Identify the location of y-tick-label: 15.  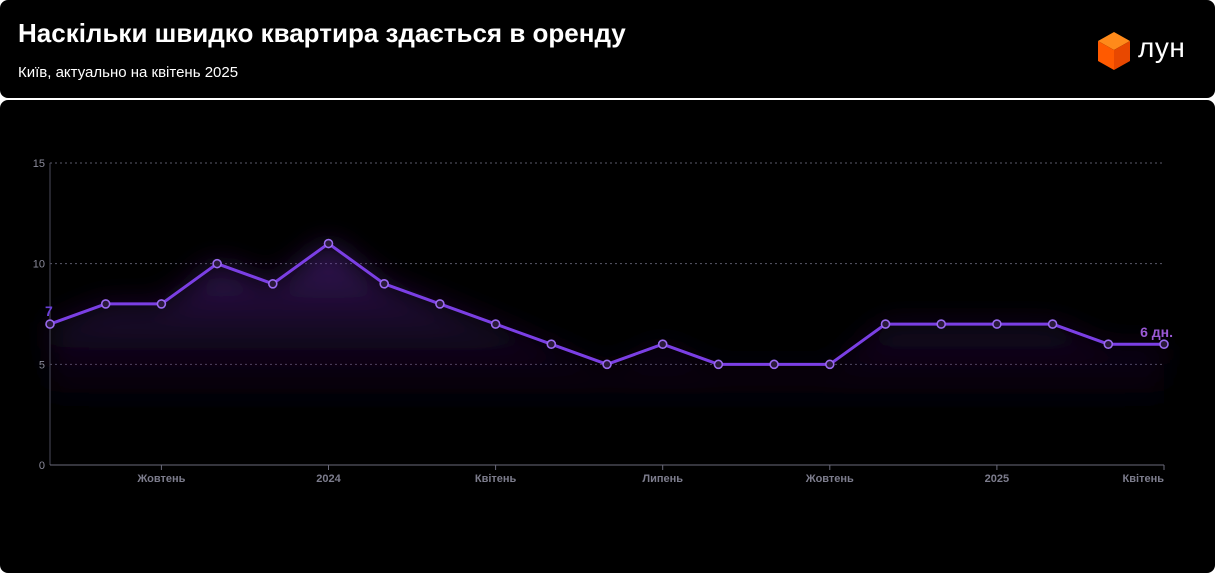
(39, 164).